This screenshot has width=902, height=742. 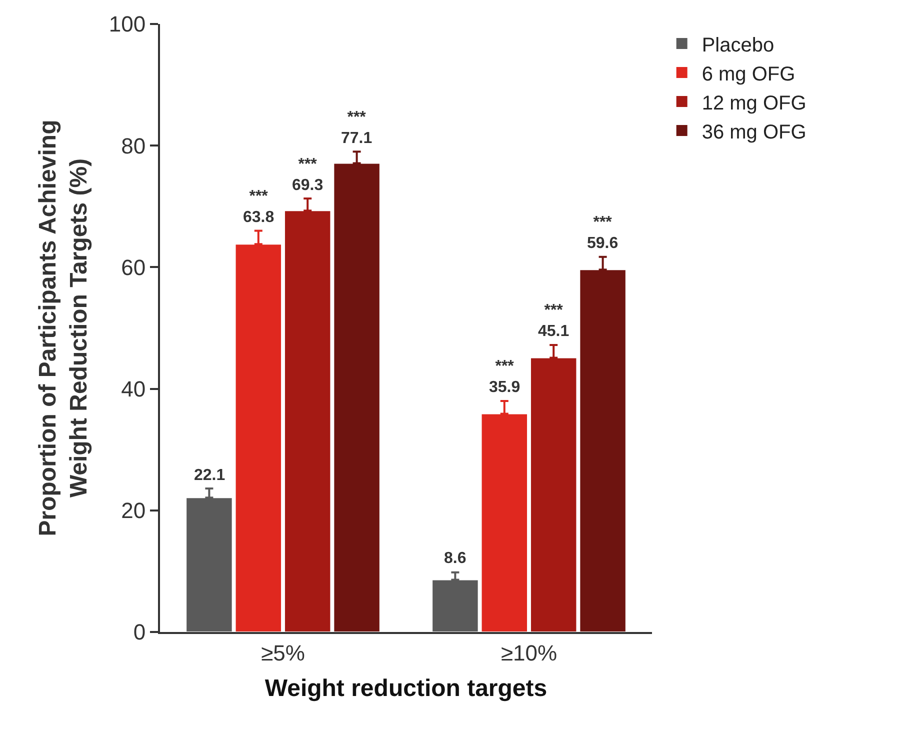 I want to click on x-tick-label: ≥5%, so click(x=283, y=653).